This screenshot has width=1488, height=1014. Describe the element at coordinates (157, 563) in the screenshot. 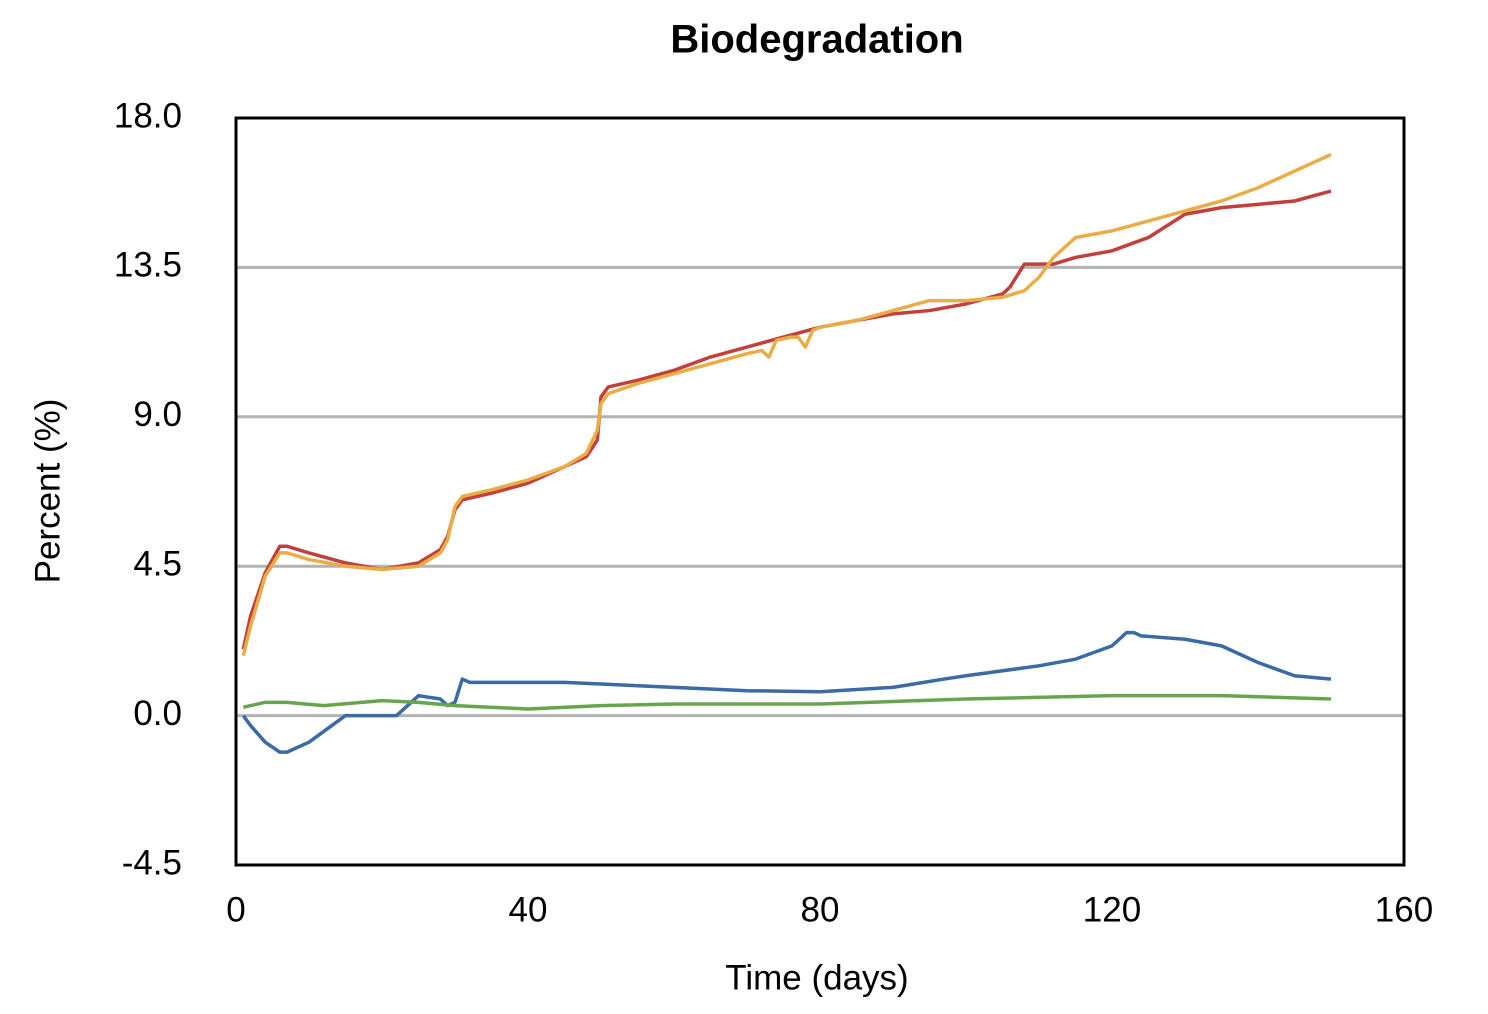

I see `y-tick-label: 4.5` at that location.